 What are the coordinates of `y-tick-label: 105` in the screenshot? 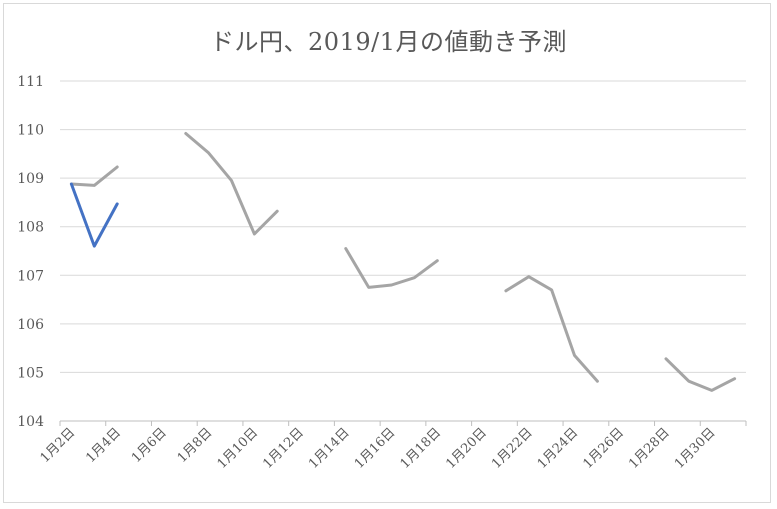 It's located at (30, 373).